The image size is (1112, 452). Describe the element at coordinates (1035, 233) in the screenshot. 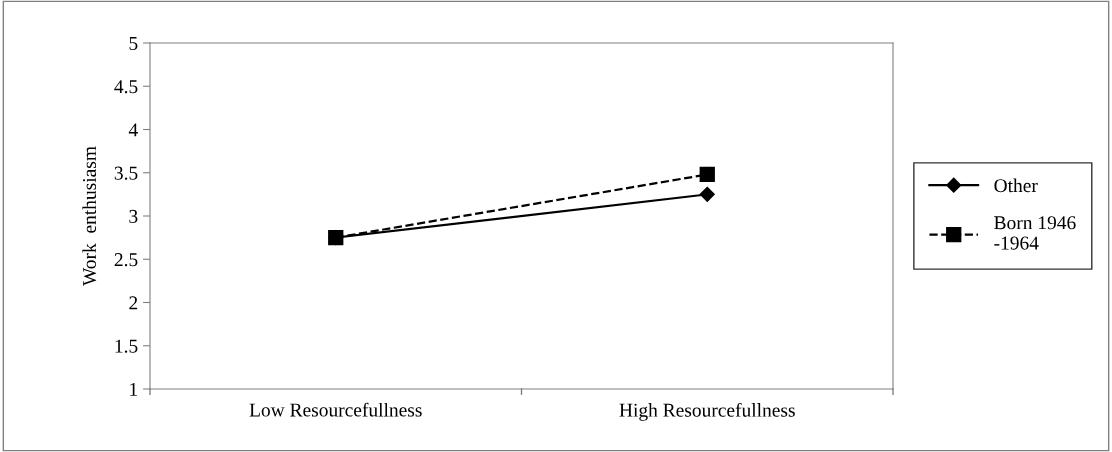

I see `legend-label: Born 1946 -1964` at that location.